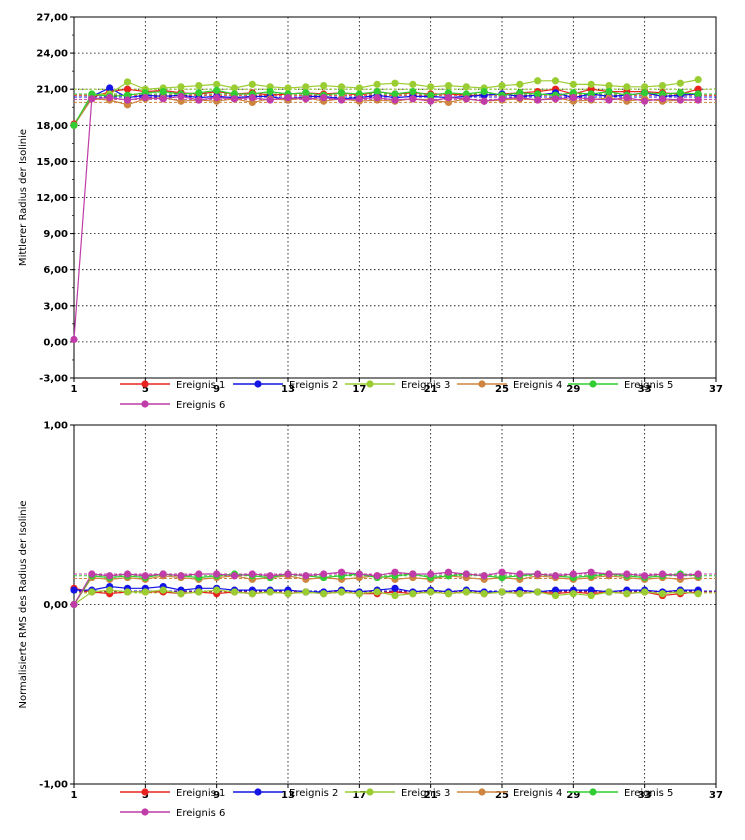  What do you see at coordinates (716, 795) in the screenshot?
I see `x-tick-label: 37` at bounding box center [716, 795].